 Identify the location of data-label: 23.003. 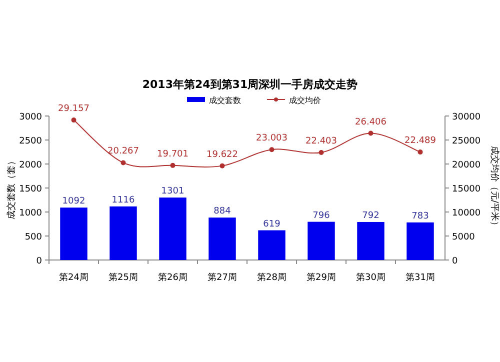
(272, 139).